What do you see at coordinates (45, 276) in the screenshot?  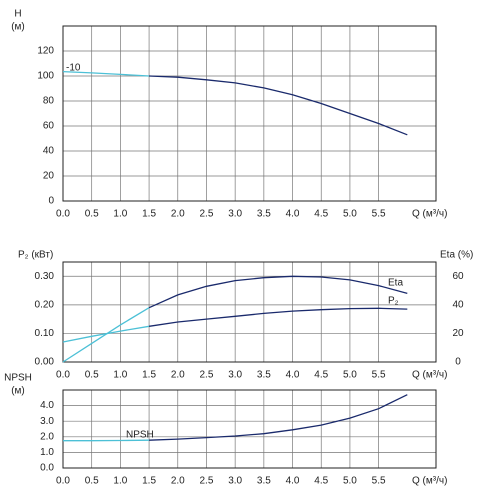 I see `y-tick-label: 0.30` at bounding box center [45, 276].